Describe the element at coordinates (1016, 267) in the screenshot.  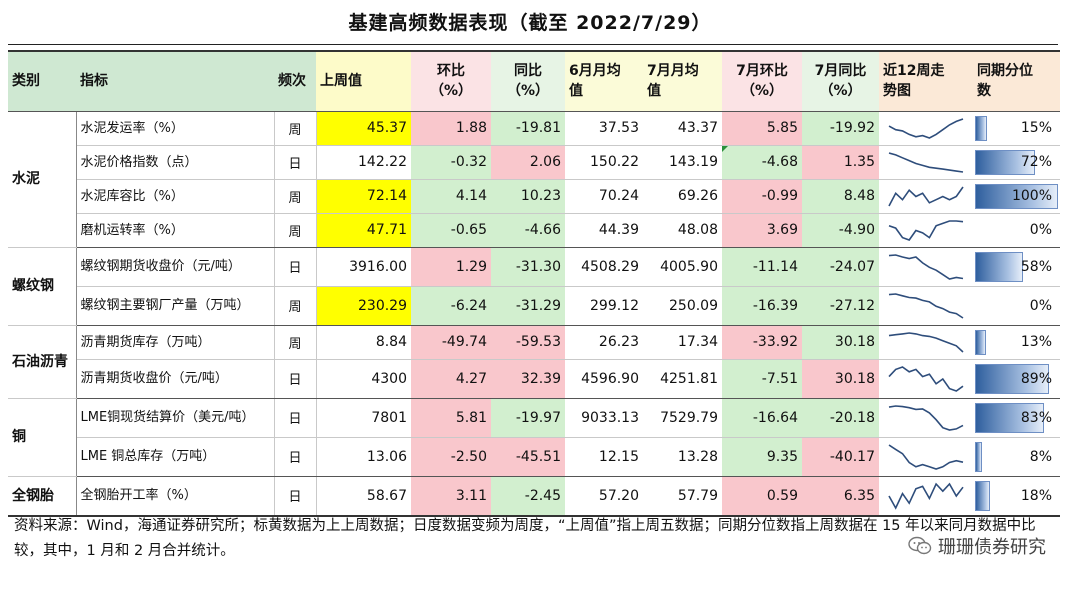
I see `percentile-cell: 58%` at that location.